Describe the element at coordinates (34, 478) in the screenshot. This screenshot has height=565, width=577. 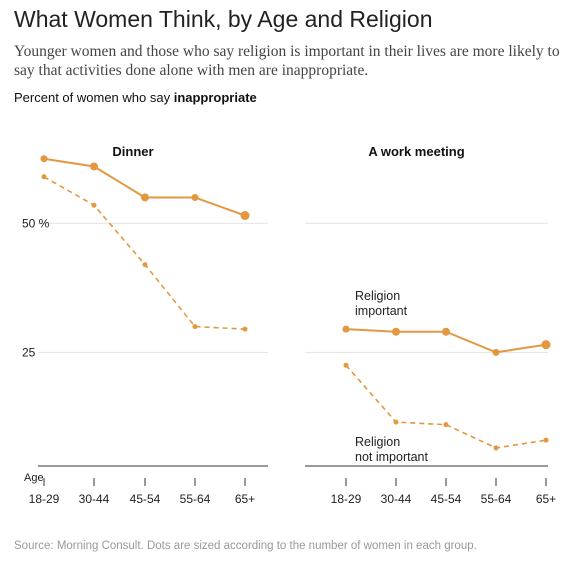
I see `x-axis-label: Age` at that location.